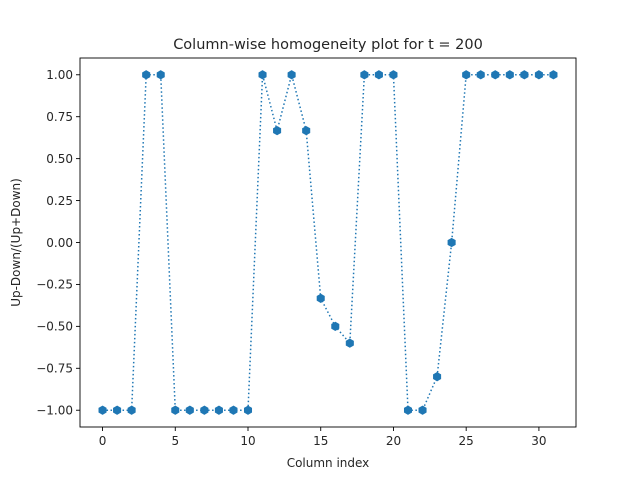 This screenshot has height=480, width=640. Describe the element at coordinates (59, 117) in the screenshot. I see `y-tick-label: 0.75` at that location.